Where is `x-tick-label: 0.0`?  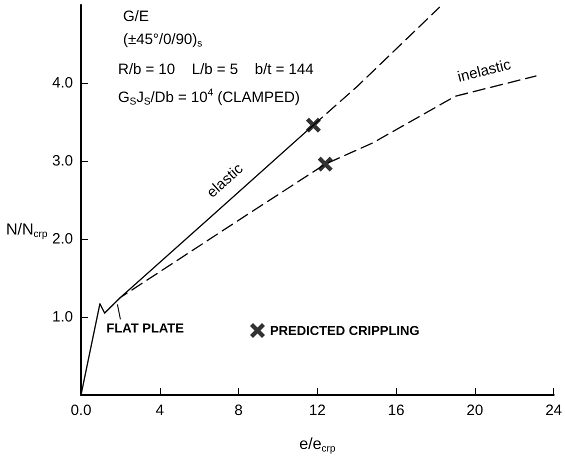
x-tick-label: 0.0 is located at coordinates (81, 410).